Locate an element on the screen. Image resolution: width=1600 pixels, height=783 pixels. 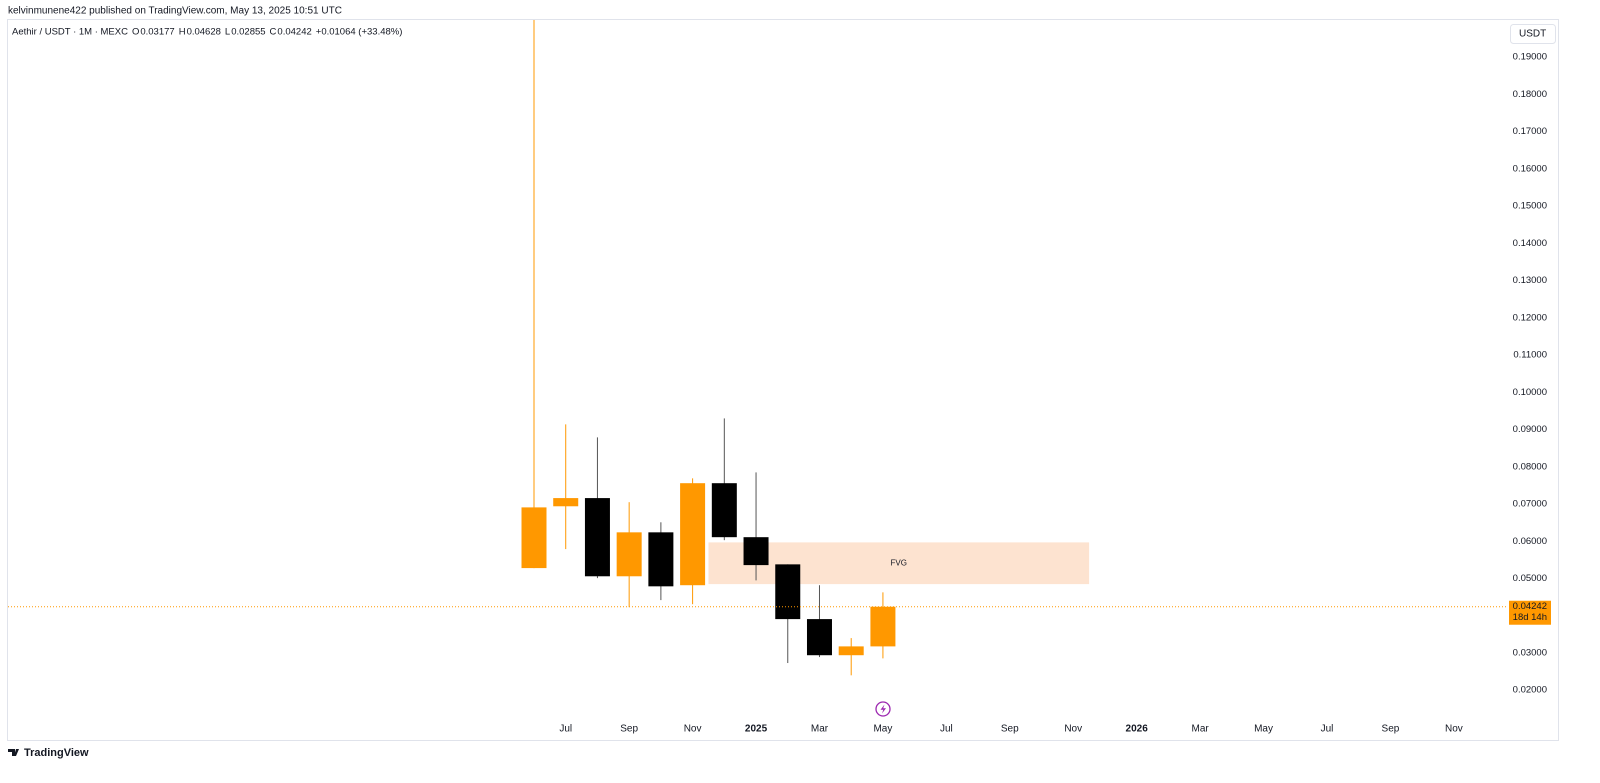
y-tick-label: 0.03000 is located at coordinates (1530, 652).